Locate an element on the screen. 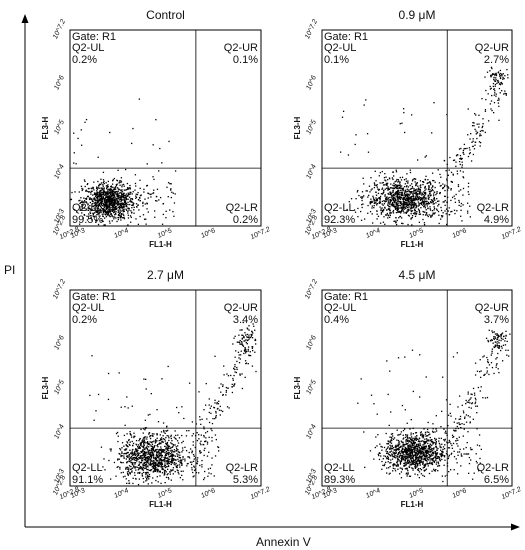 The width and height of the screenshot is (525, 550). panel-title: Control is located at coordinates (165, 15).